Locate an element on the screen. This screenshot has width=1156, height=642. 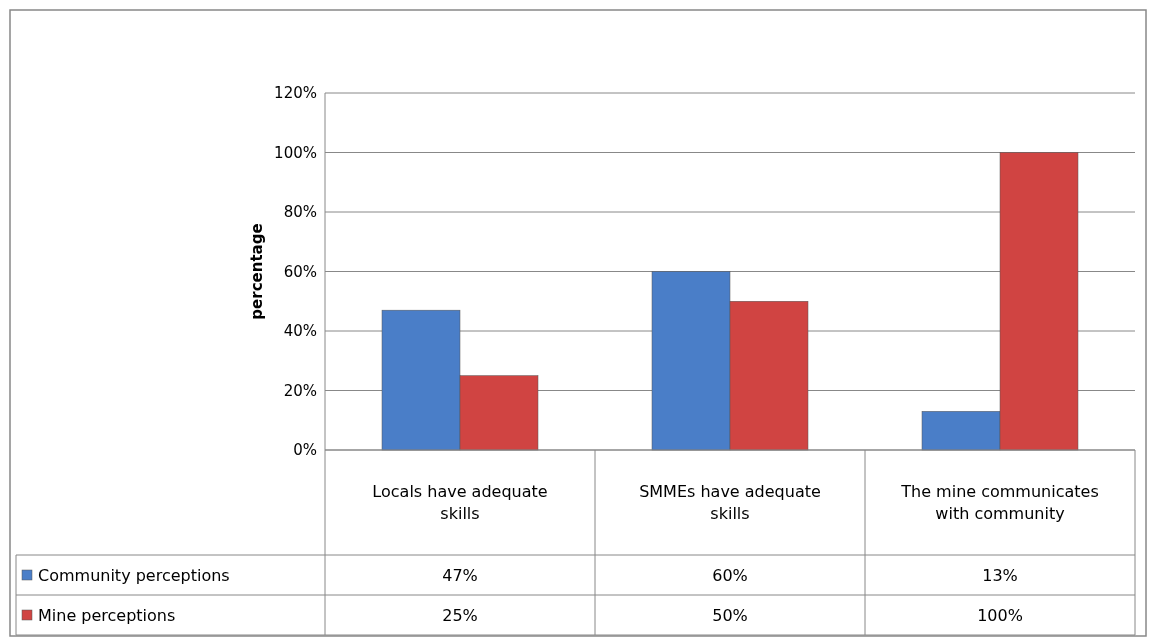
y-tick-label: 20% is located at coordinates (300, 390).